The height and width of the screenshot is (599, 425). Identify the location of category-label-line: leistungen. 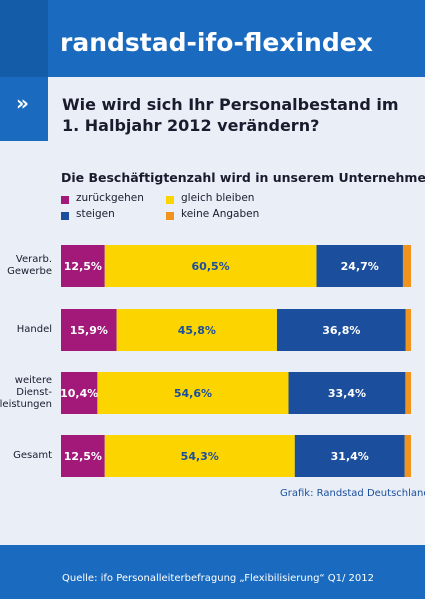
(26, 404).